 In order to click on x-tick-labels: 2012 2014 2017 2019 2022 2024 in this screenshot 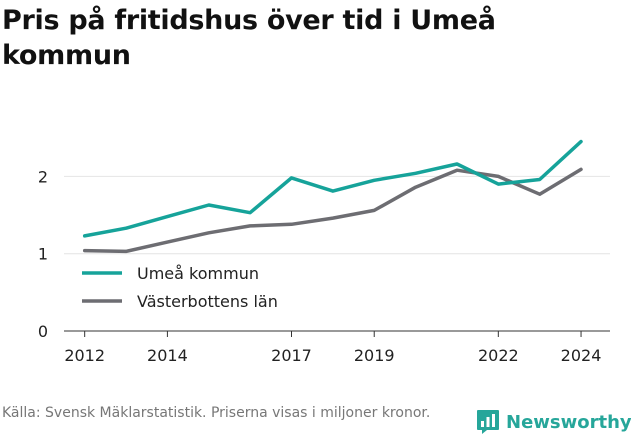, I will do `click(332, 348)`.